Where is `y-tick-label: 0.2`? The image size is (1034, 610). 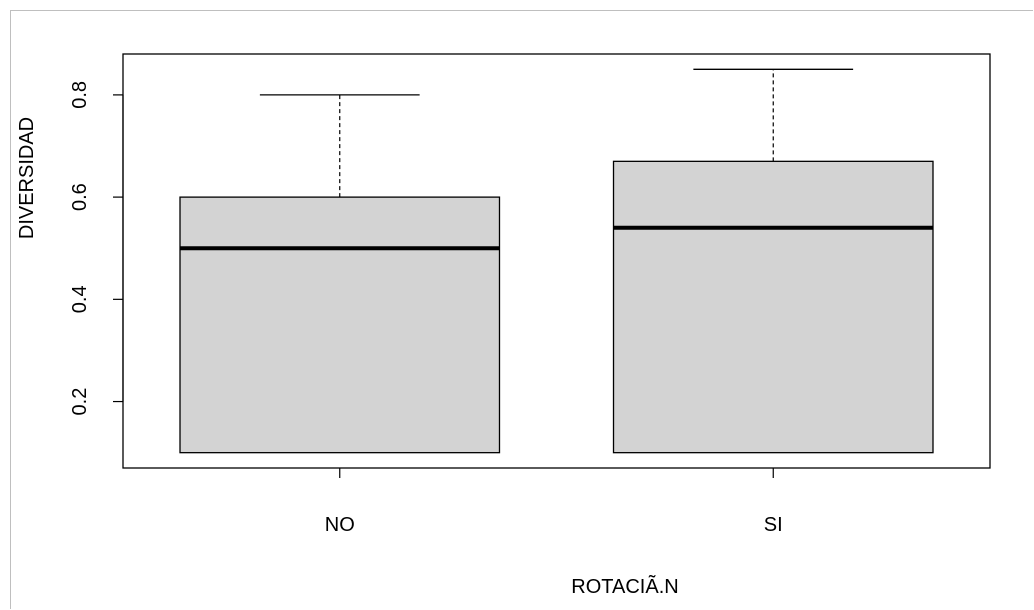
y-tick-label: 0.2 is located at coordinates (80, 402).